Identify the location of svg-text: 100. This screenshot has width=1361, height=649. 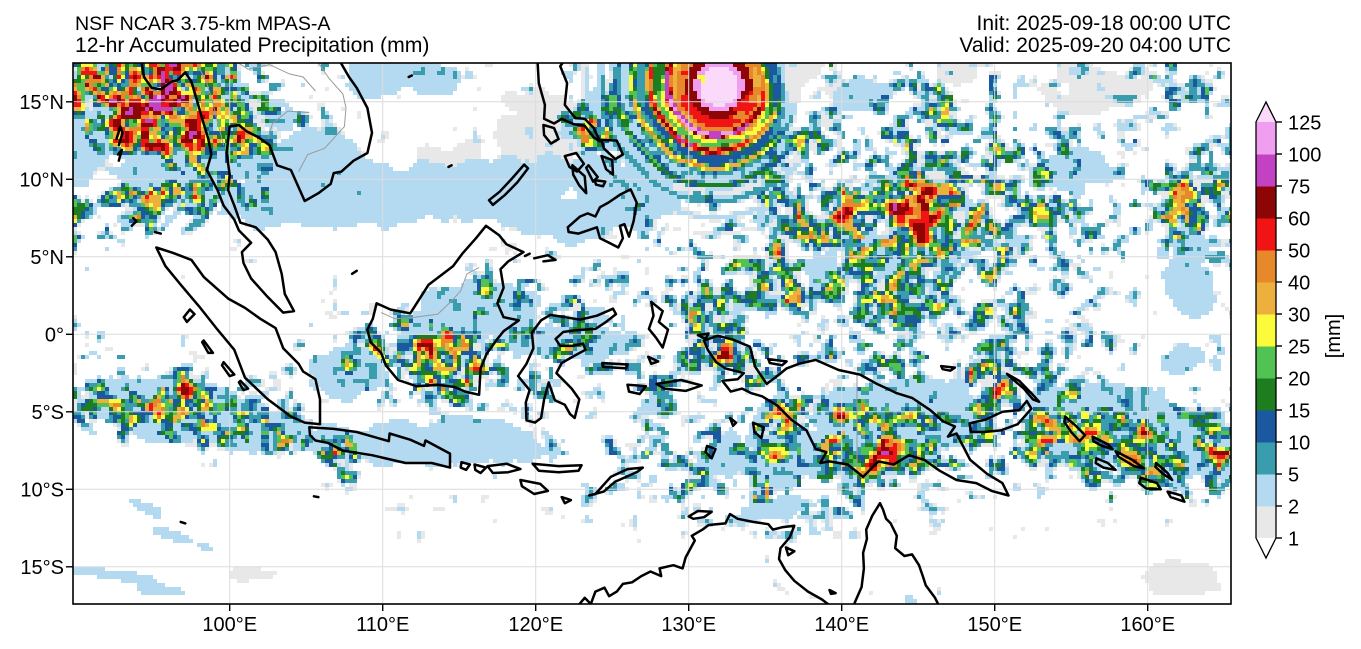
(1304, 155).